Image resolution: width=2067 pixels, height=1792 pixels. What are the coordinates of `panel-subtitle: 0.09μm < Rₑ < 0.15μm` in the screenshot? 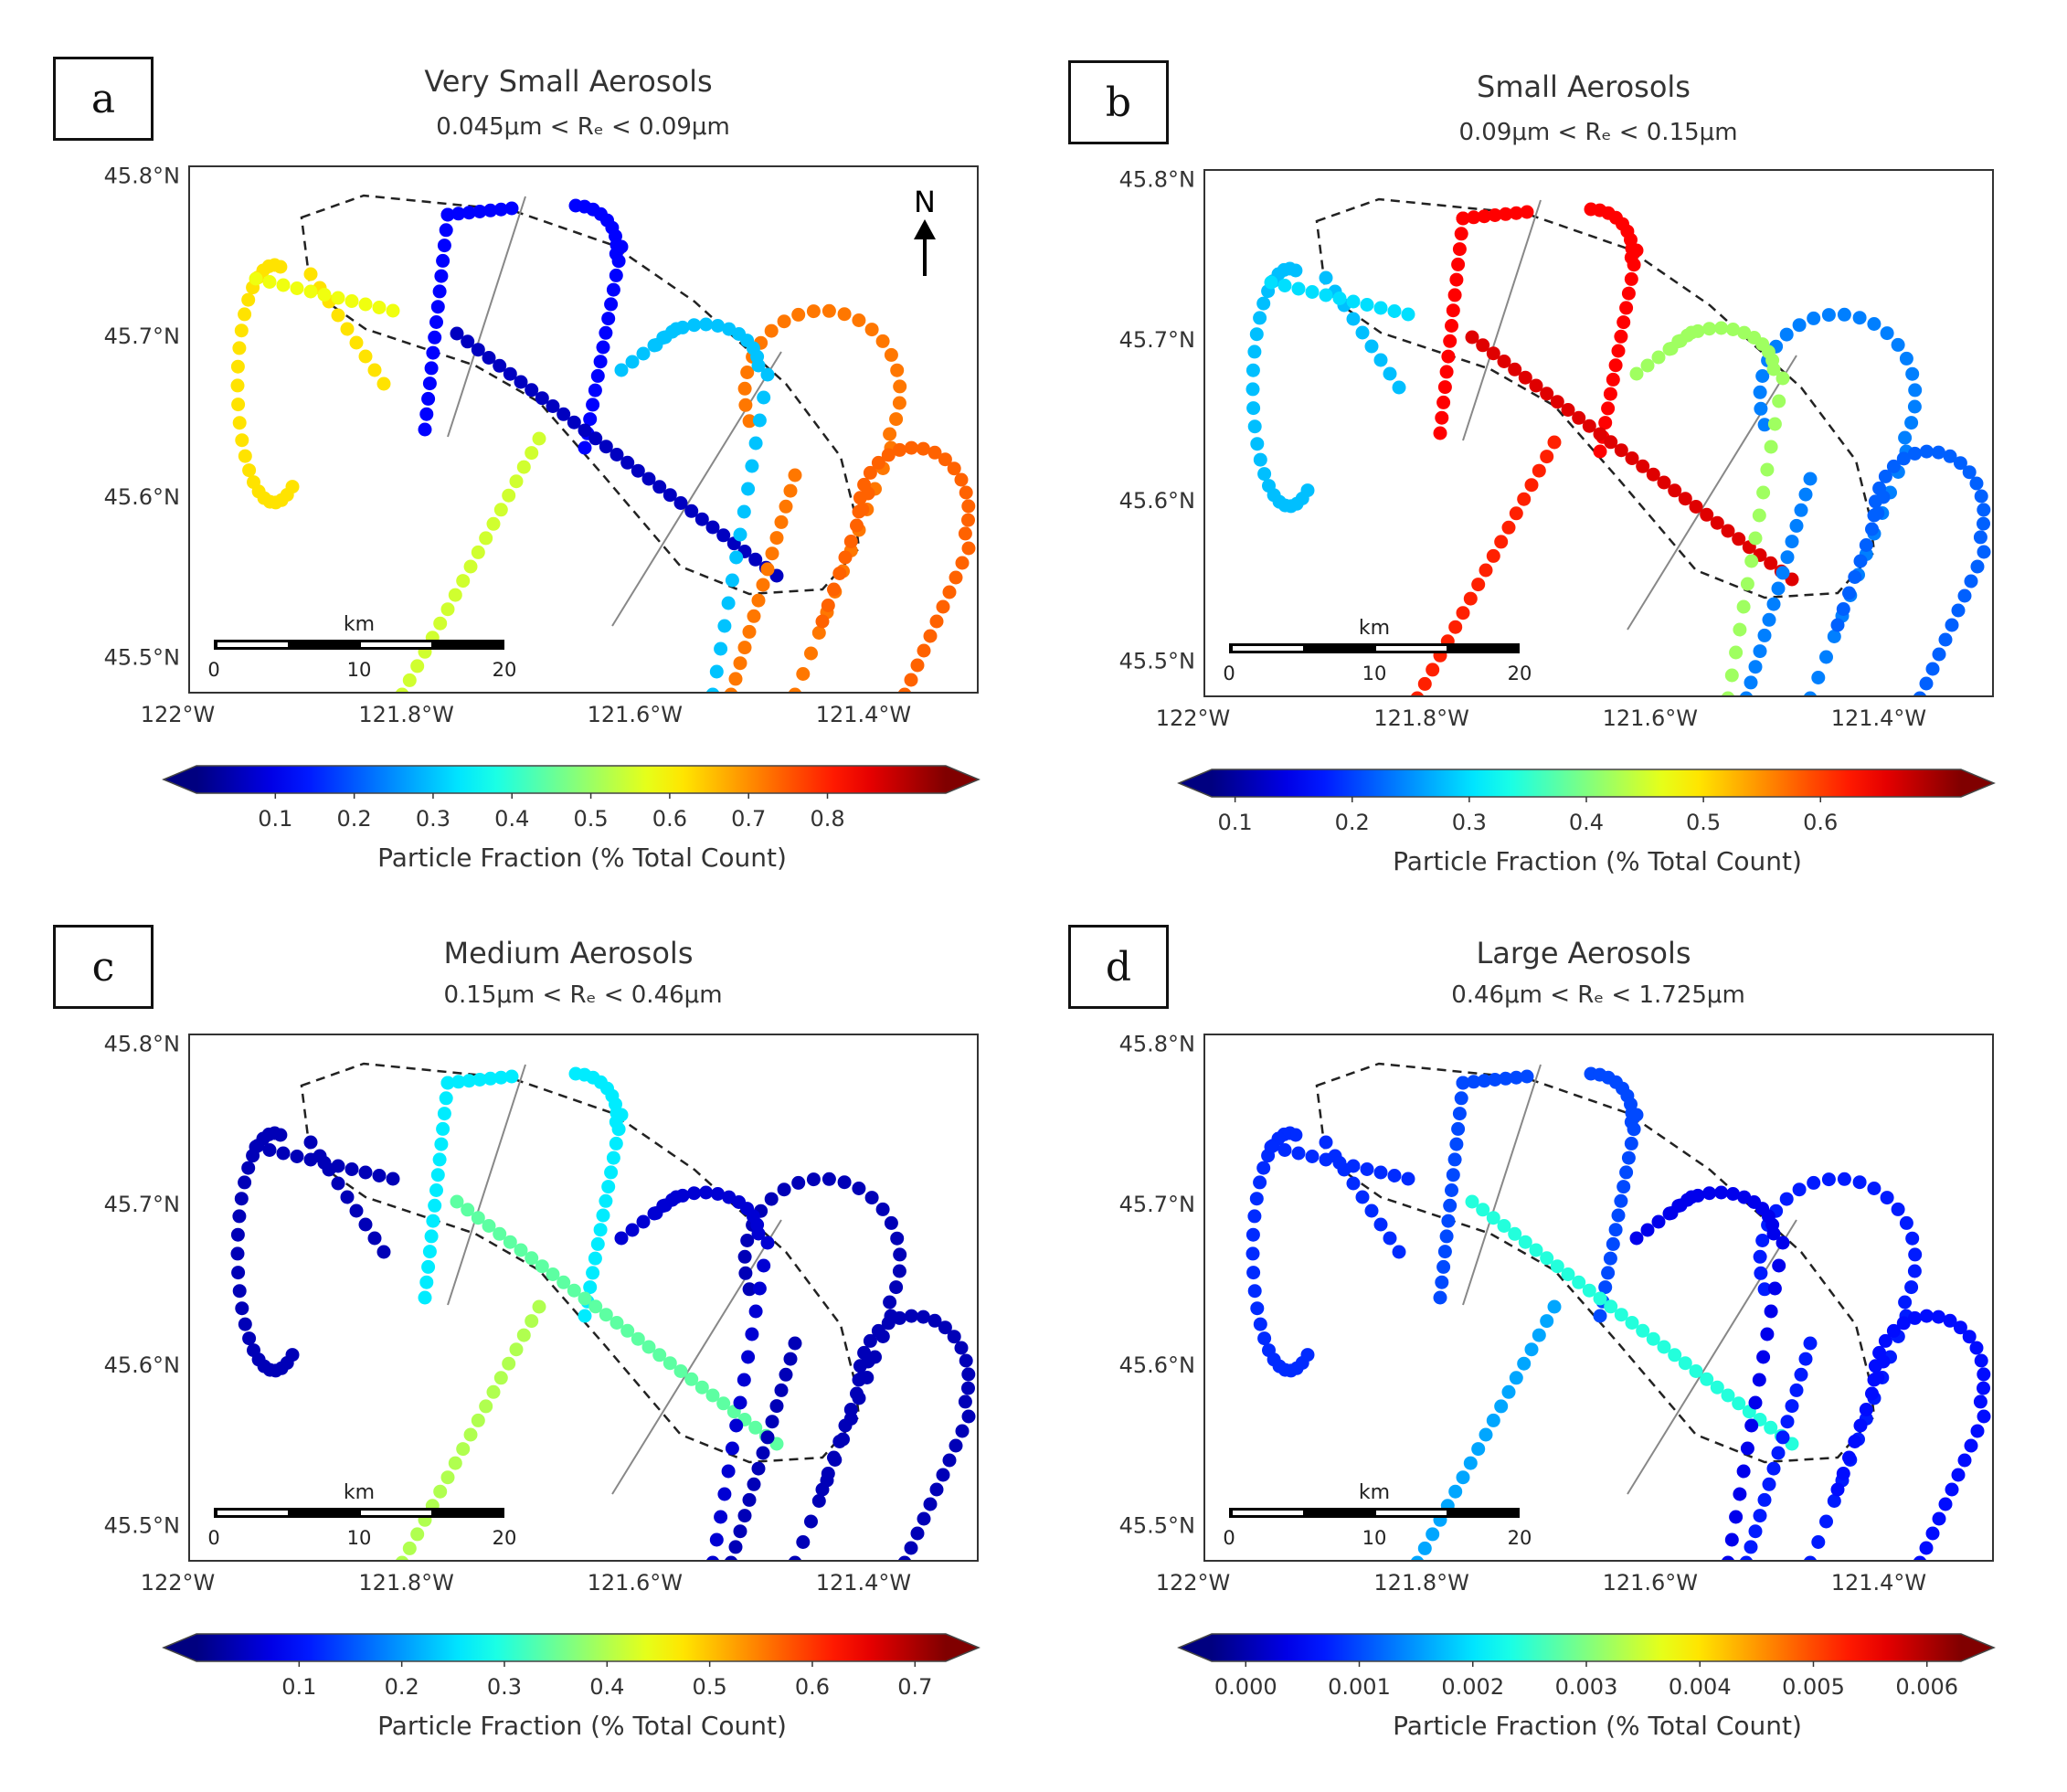 It's located at (1598, 132).